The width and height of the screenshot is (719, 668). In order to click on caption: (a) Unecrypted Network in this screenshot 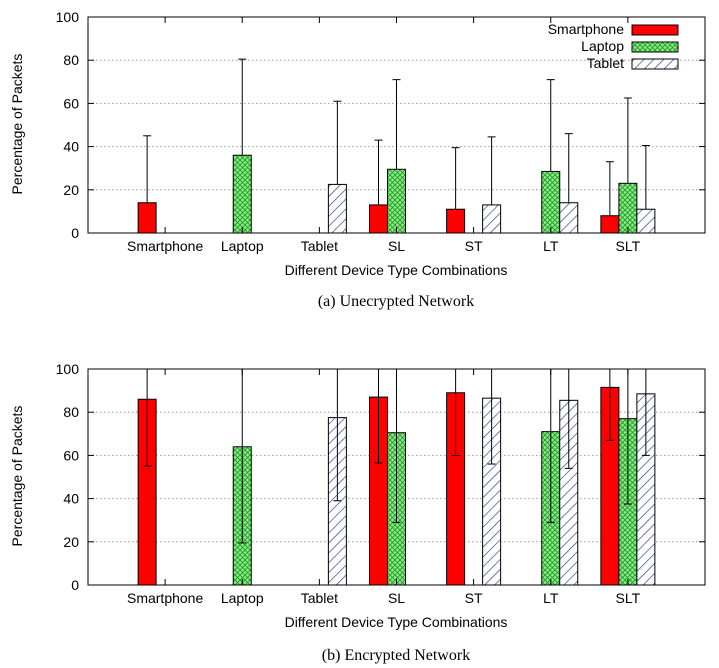, I will do `click(396, 301)`.